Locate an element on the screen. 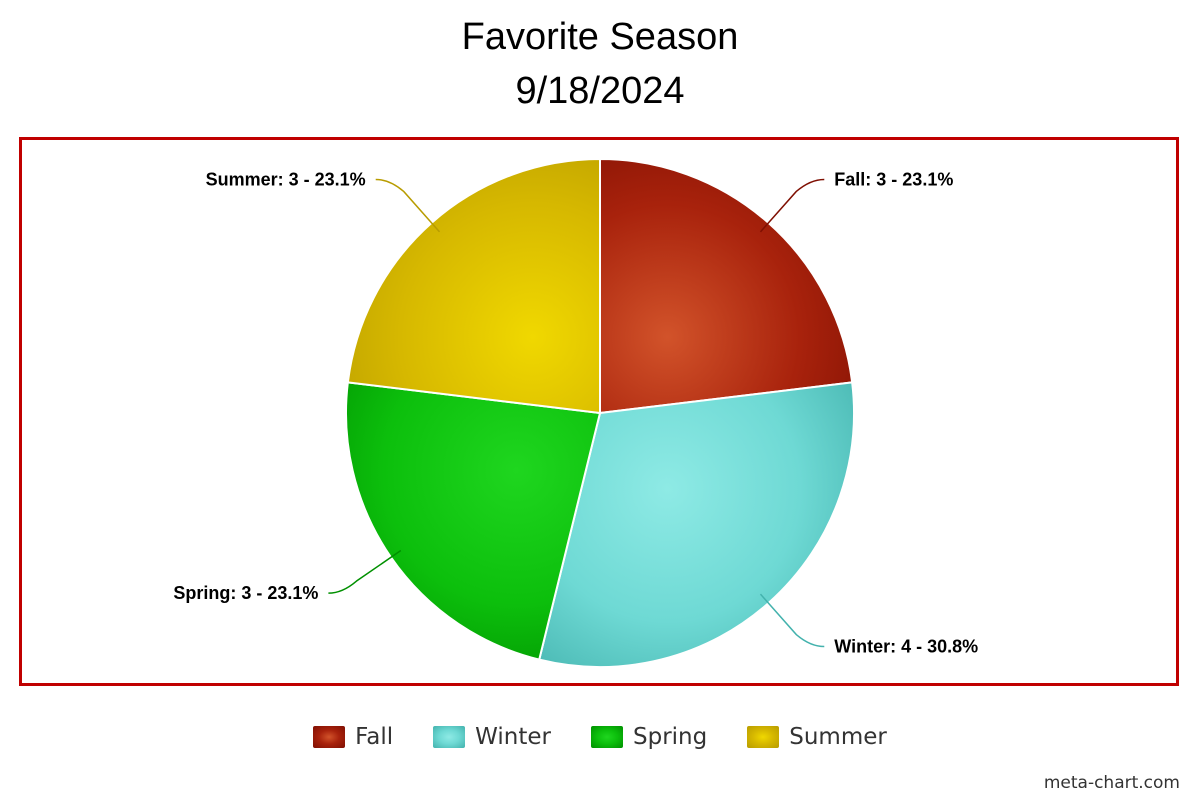 This screenshot has height=800, width=1200. pie-slice-summer is located at coordinates (473, 286).